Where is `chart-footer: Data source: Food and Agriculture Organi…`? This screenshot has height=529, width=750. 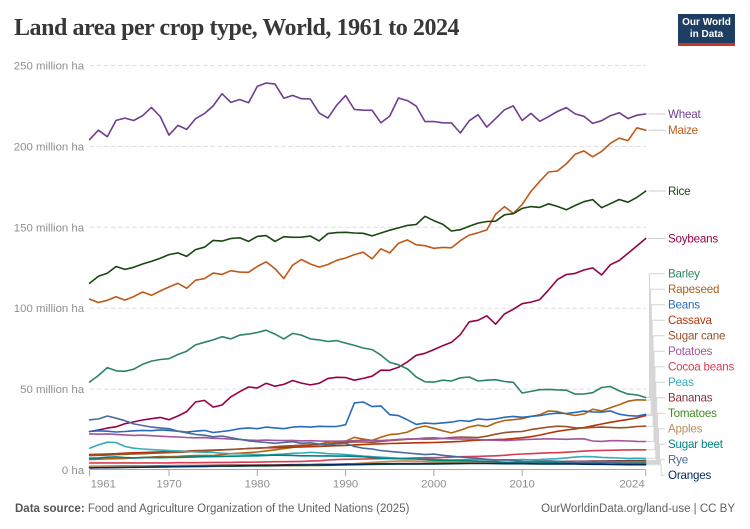
chart-footer: Data source: Food and Agriculture Organi… is located at coordinates (375, 512).